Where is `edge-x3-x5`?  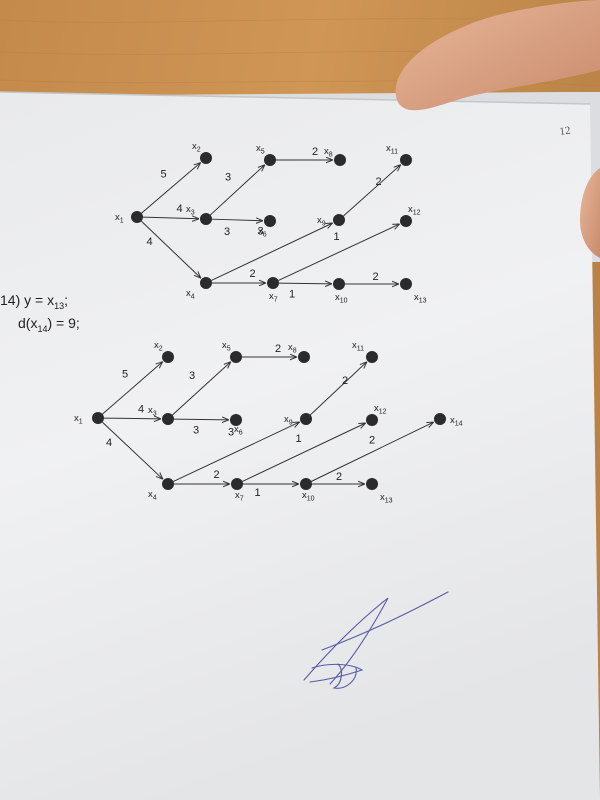 edge-x3-x5 is located at coordinates (237, 190).